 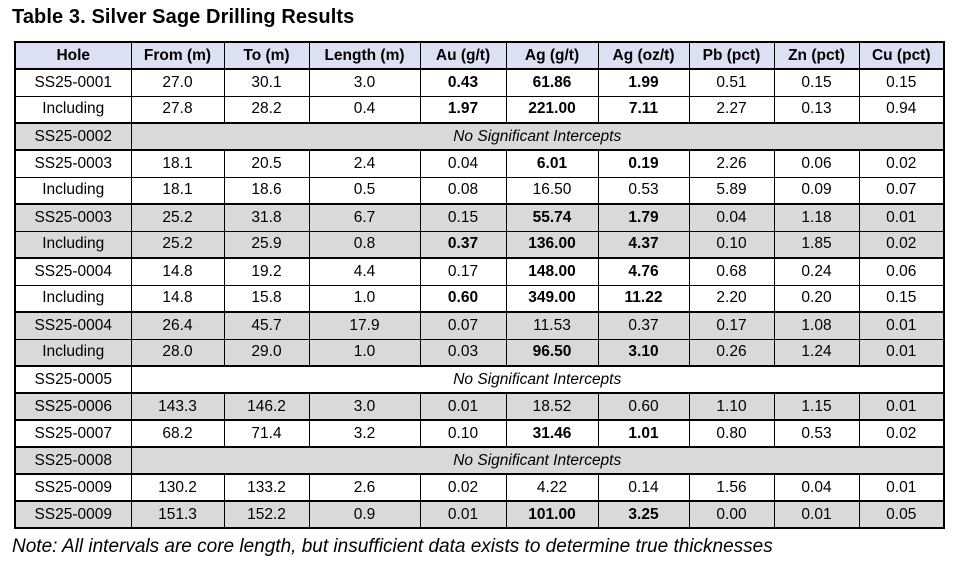 I want to click on column-header: Ag (g/t), so click(x=552, y=55).